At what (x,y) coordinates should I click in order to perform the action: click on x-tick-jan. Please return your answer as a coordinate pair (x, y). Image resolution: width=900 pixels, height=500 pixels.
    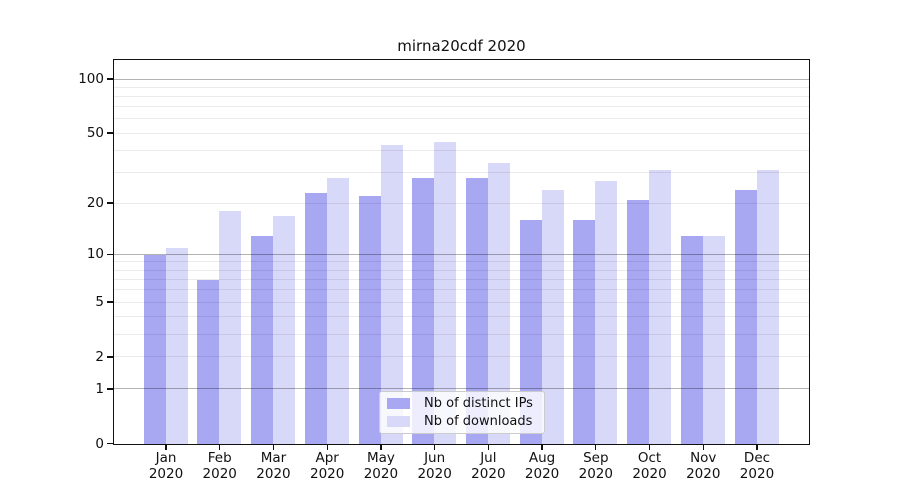
    Looking at the image, I should click on (166, 447).